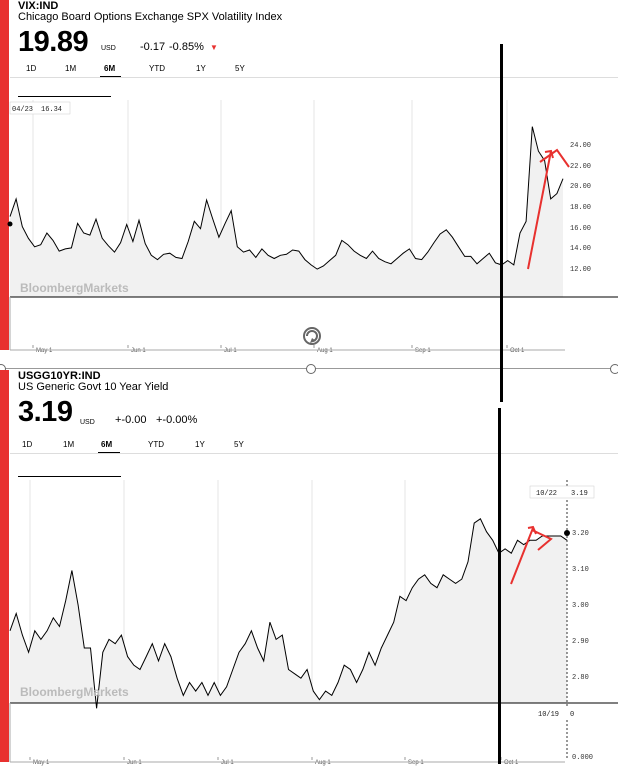  I want to click on hover-value: 16.34, so click(51, 110).